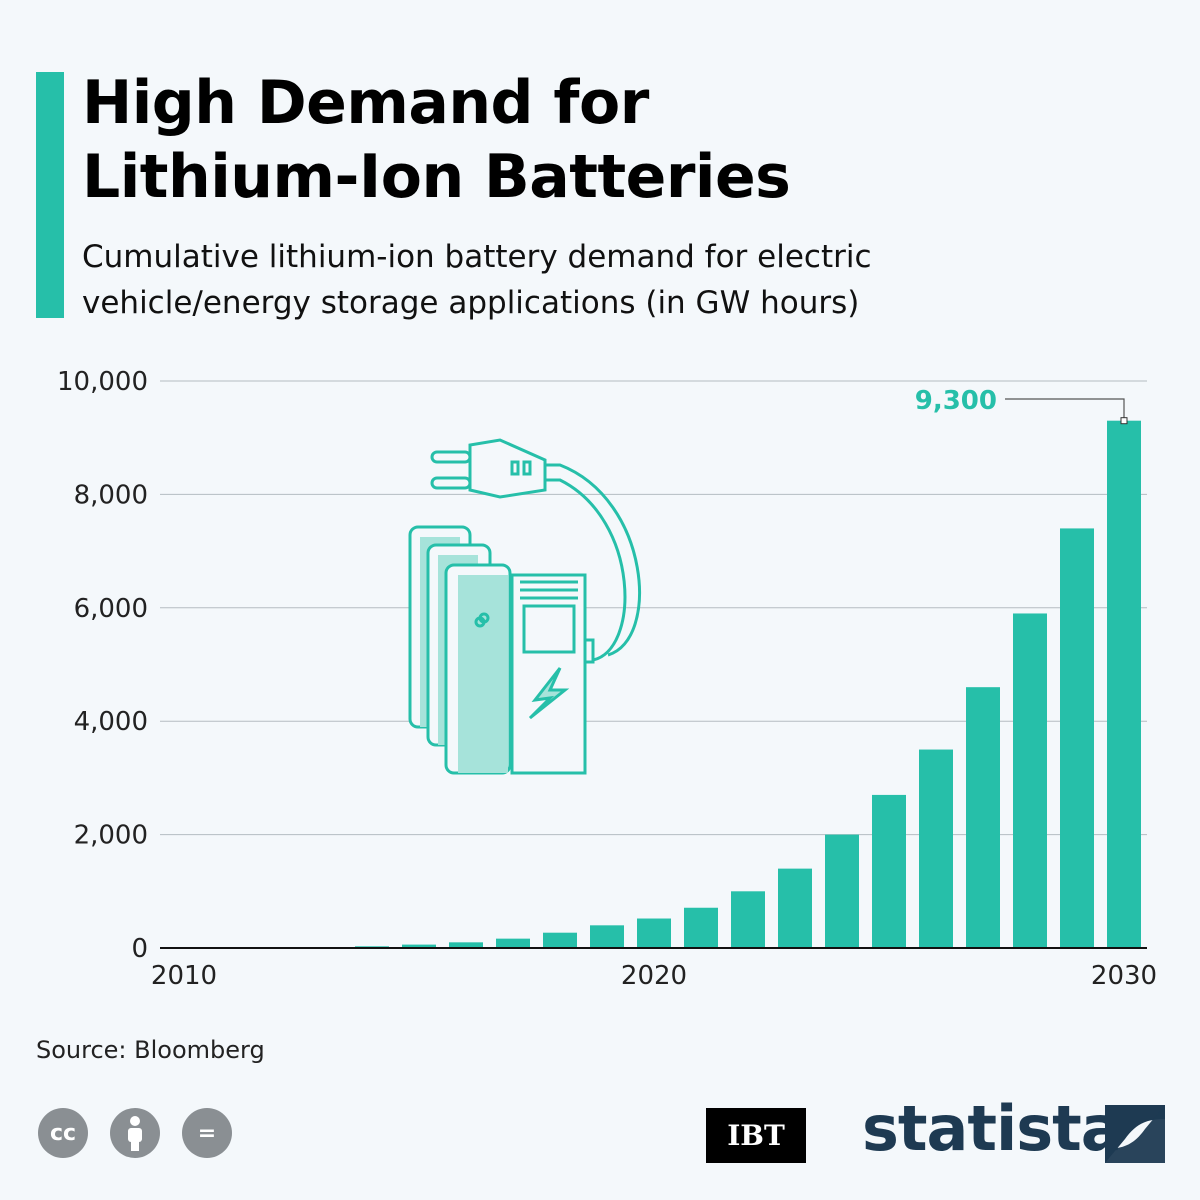 This screenshot has height=1200, width=1200. What do you see at coordinates (1124, 421) in the screenshot?
I see `annotation-marker` at bounding box center [1124, 421].